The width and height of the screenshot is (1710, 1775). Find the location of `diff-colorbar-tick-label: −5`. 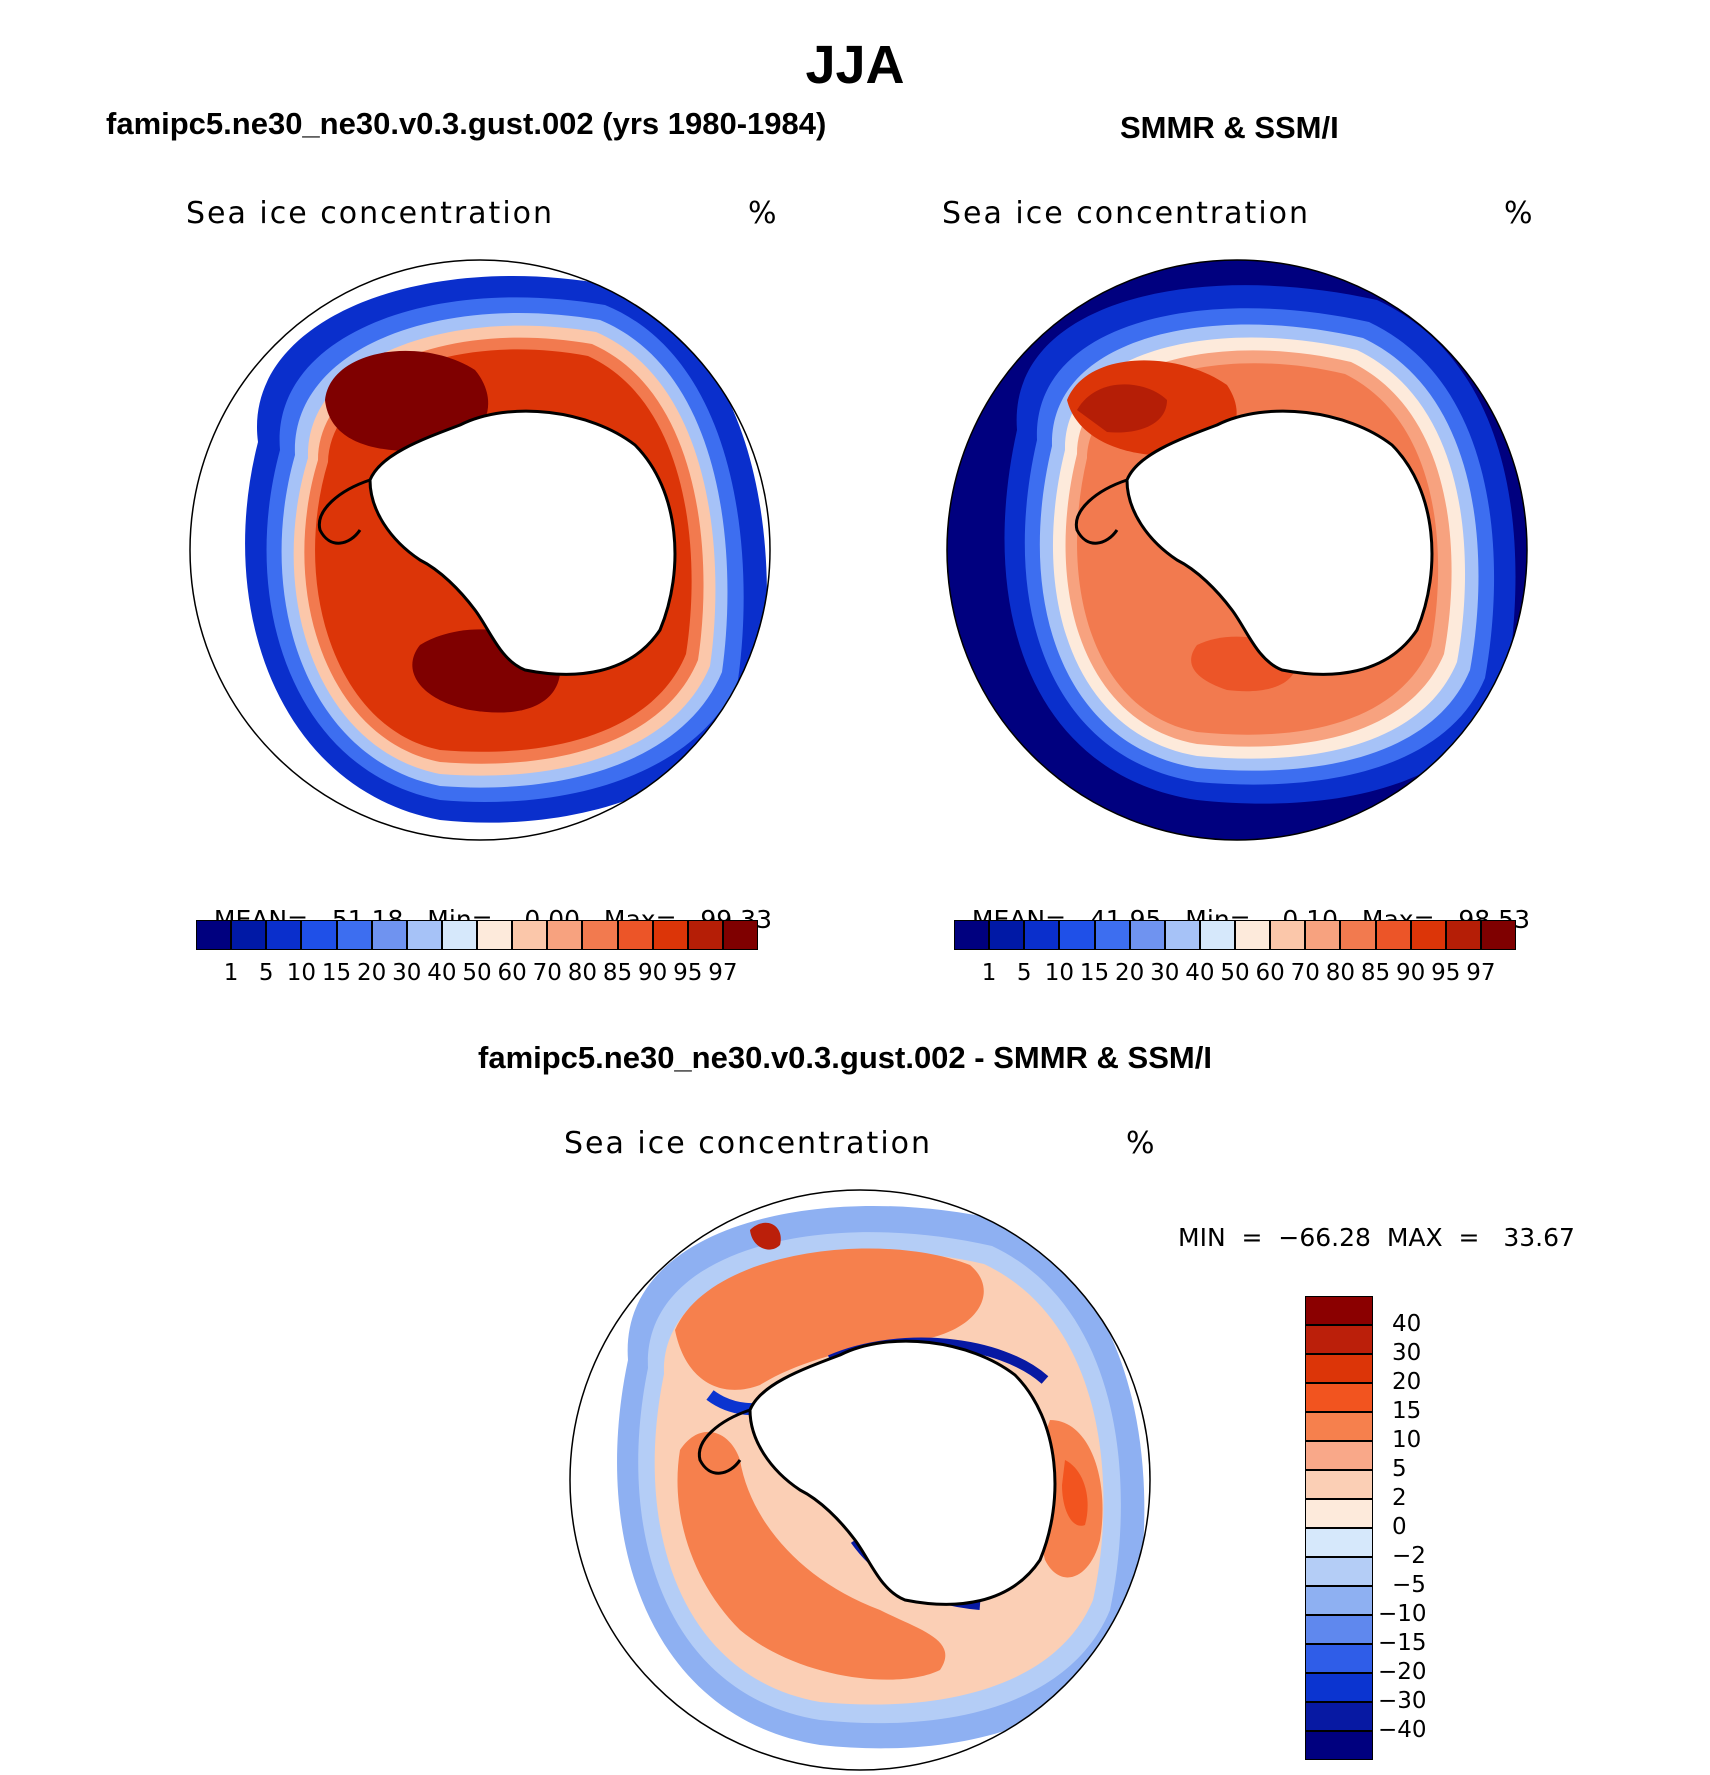

diff-colorbar-tick-label: −5 is located at coordinates (1409, 1585).